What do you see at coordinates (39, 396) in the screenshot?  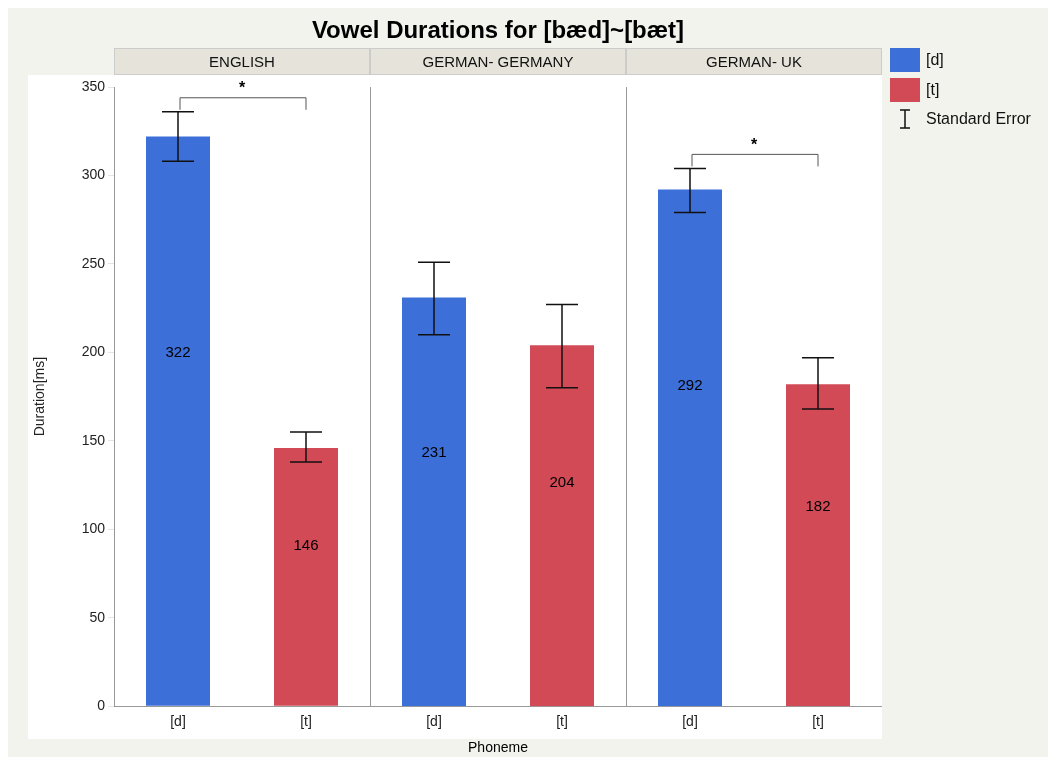 I see `y-axis-title: Duration[ms]` at bounding box center [39, 396].